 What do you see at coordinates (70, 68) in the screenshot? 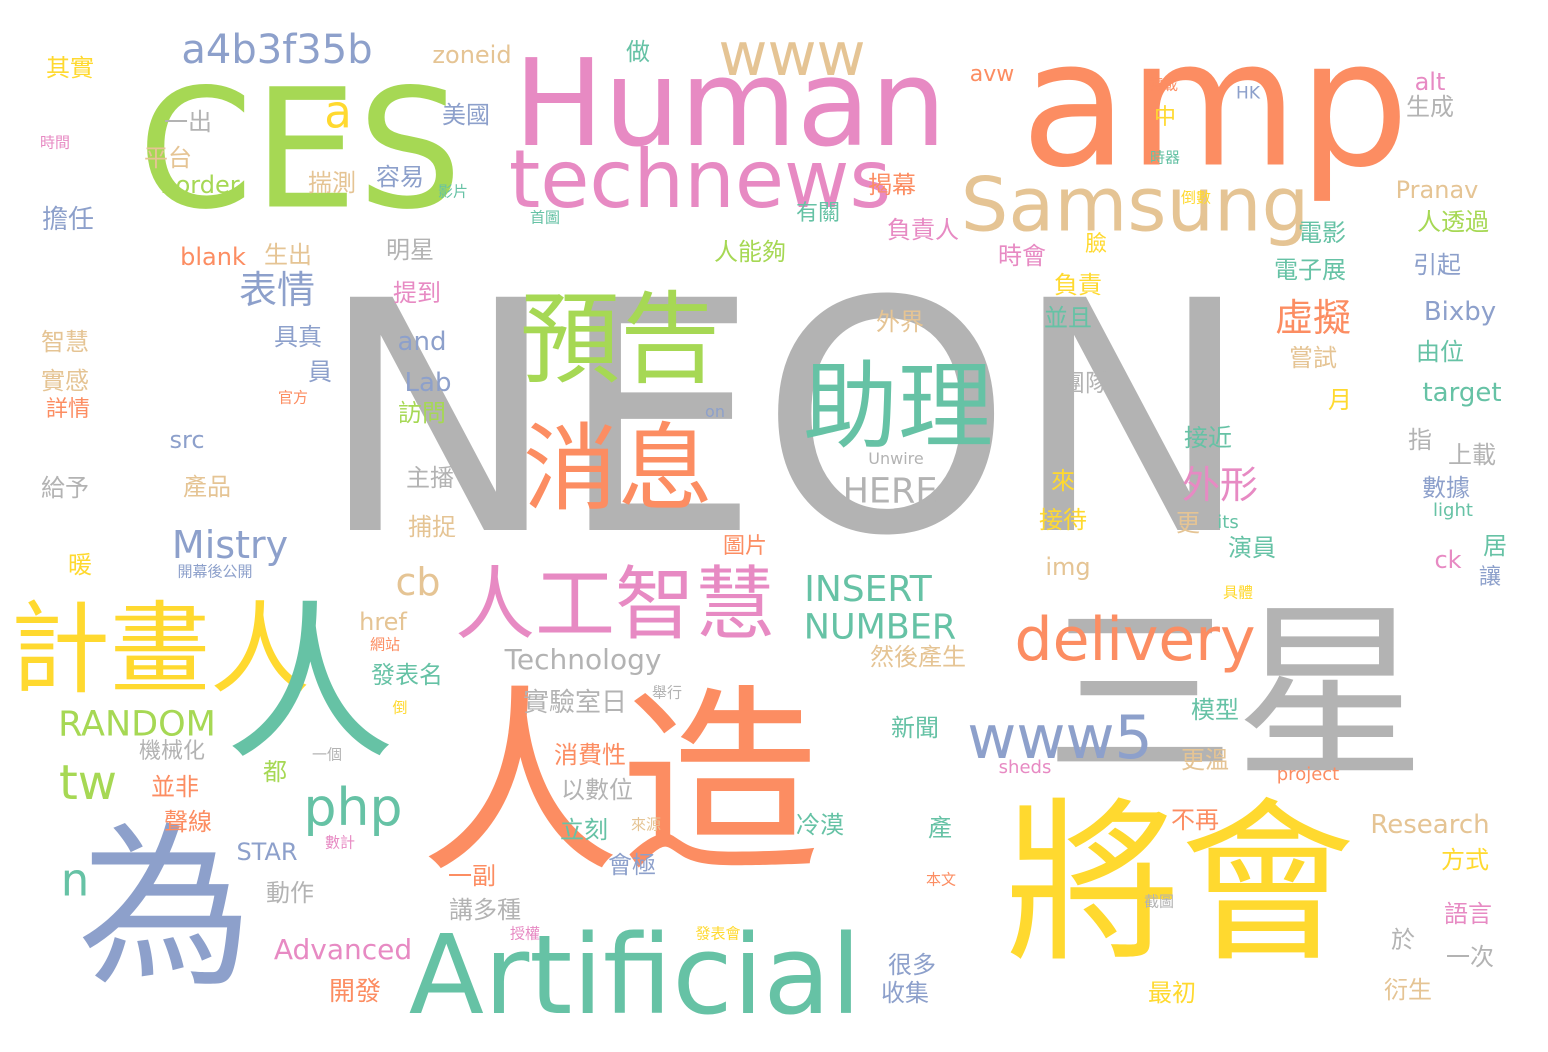
I see `cloud-word: 其實` at bounding box center [70, 68].